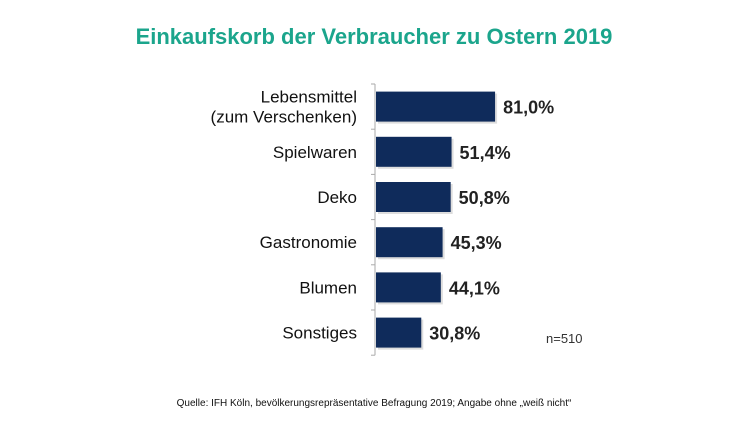 The image size is (748, 421). I want to click on category-label: (zum Verschenken), so click(284, 117).